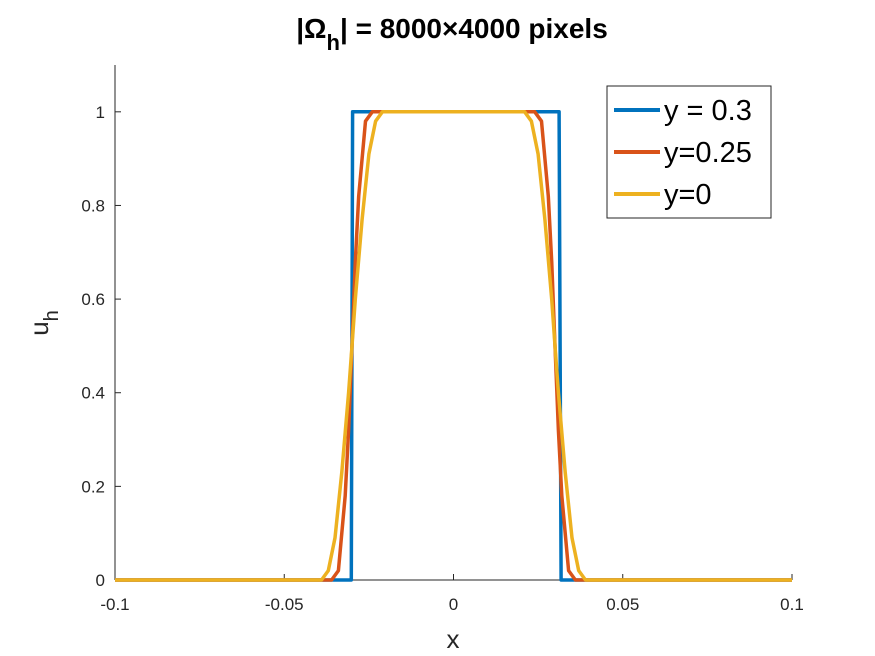  Describe the element at coordinates (114, 604) in the screenshot. I see `x-tick-label: -0.1` at that location.